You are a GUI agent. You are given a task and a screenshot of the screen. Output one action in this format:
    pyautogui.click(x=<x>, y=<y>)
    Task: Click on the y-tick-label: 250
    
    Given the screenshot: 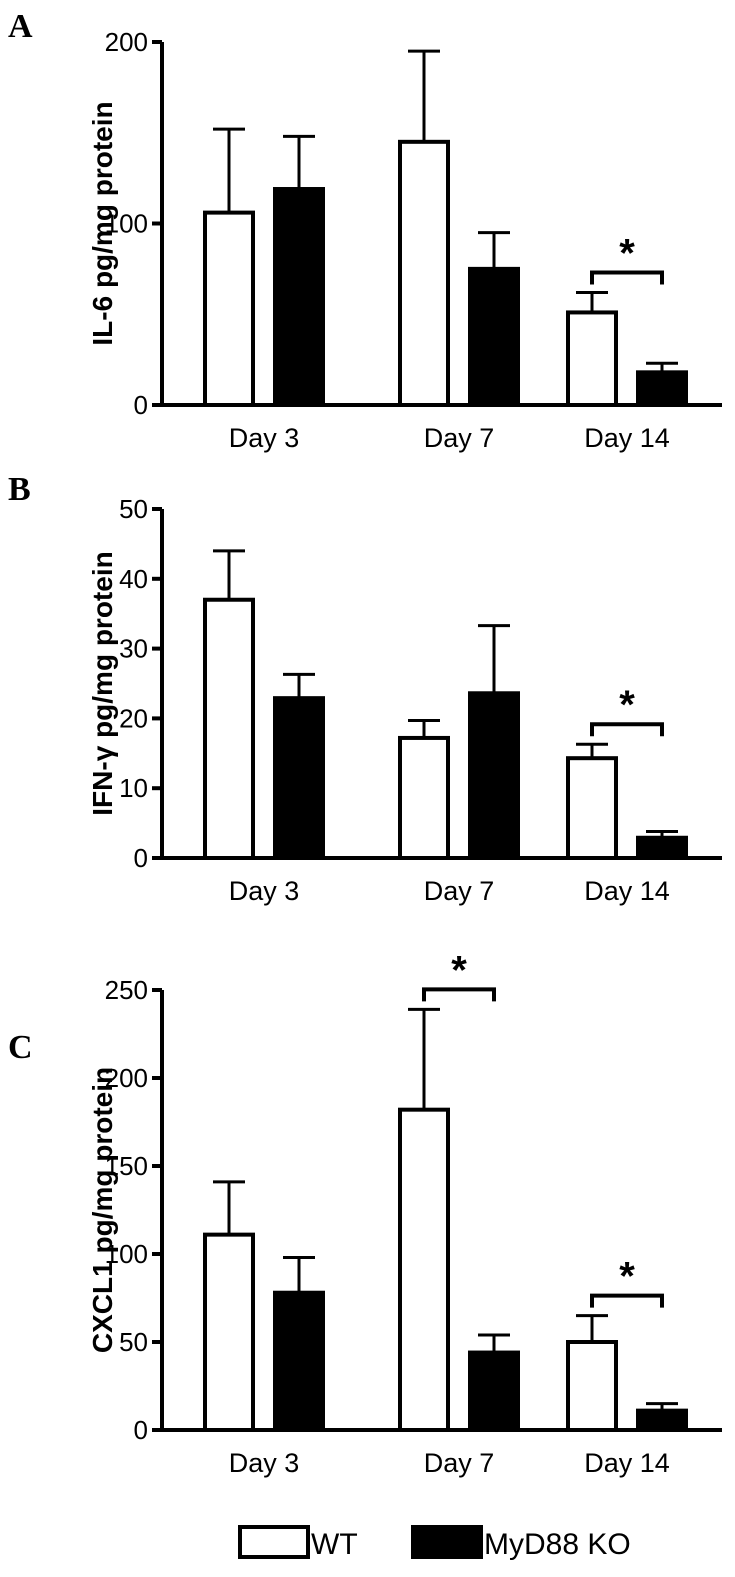 What is the action you would take?
    pyautogui.click(x=126, y=990)
    